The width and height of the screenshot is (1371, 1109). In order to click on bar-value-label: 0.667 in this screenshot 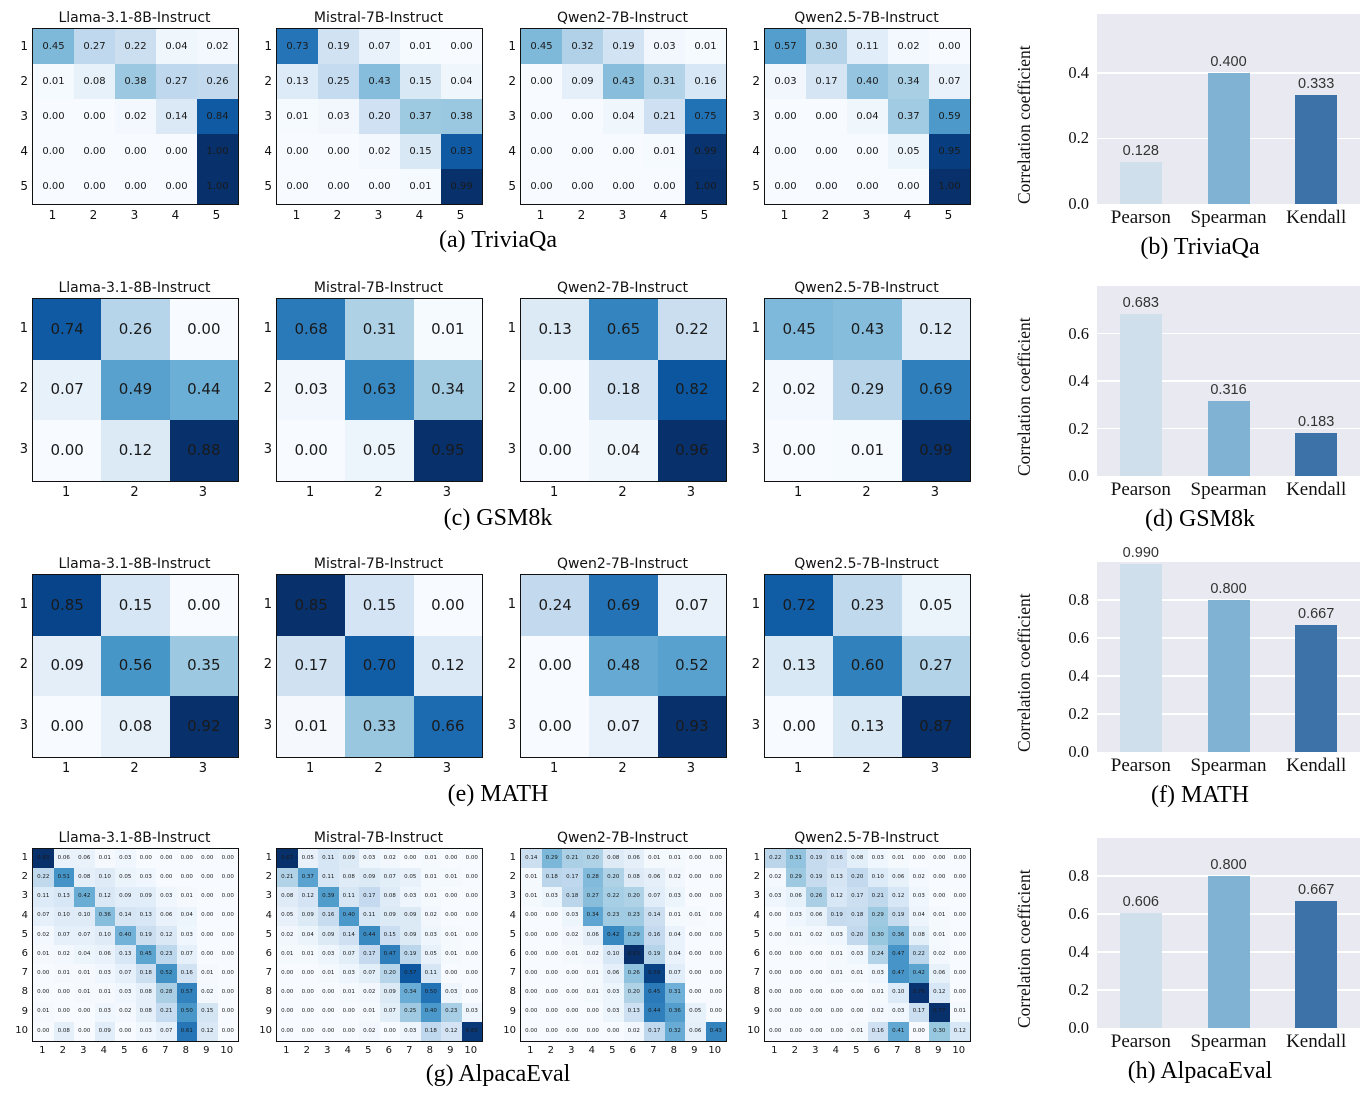, I will do `click(1316, 890)`.